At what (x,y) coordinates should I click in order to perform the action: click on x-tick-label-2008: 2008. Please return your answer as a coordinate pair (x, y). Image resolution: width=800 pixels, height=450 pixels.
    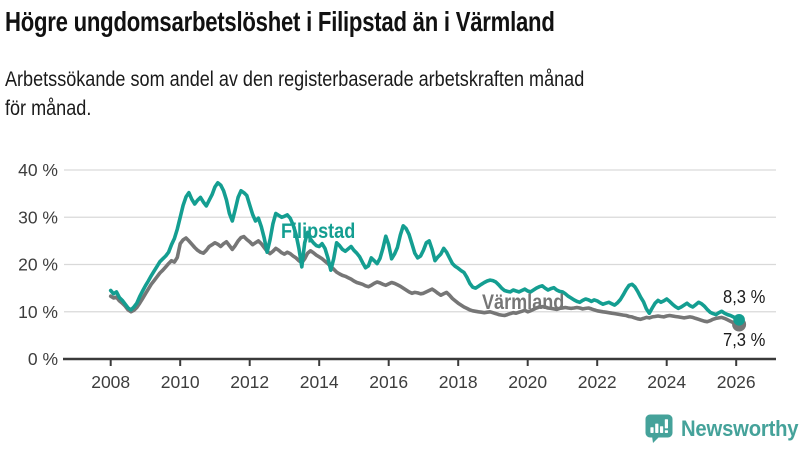
    Looking at the image, I should click on (110, 382).